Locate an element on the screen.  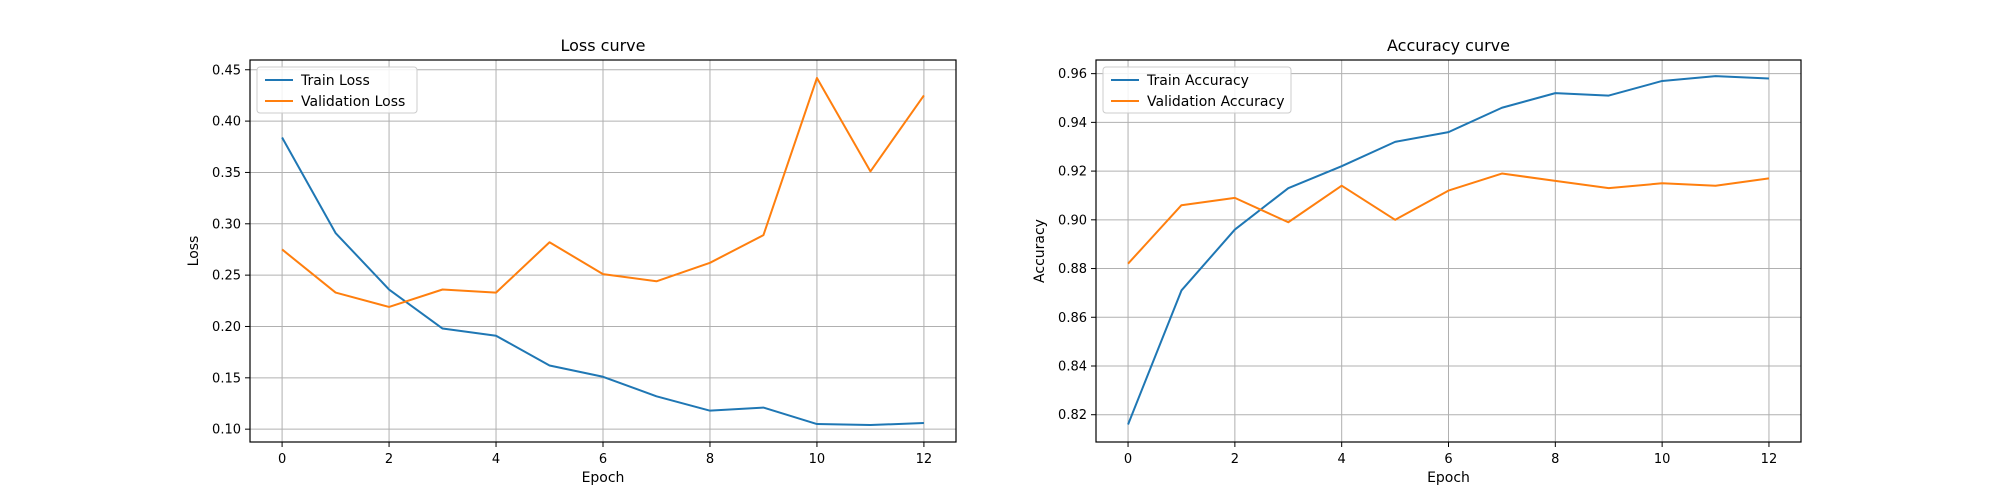
y-axis: 0.82 0.84 0.86 0.88 0.90 0.92 0.94 0.96 is located at coordinates (1077, 245).